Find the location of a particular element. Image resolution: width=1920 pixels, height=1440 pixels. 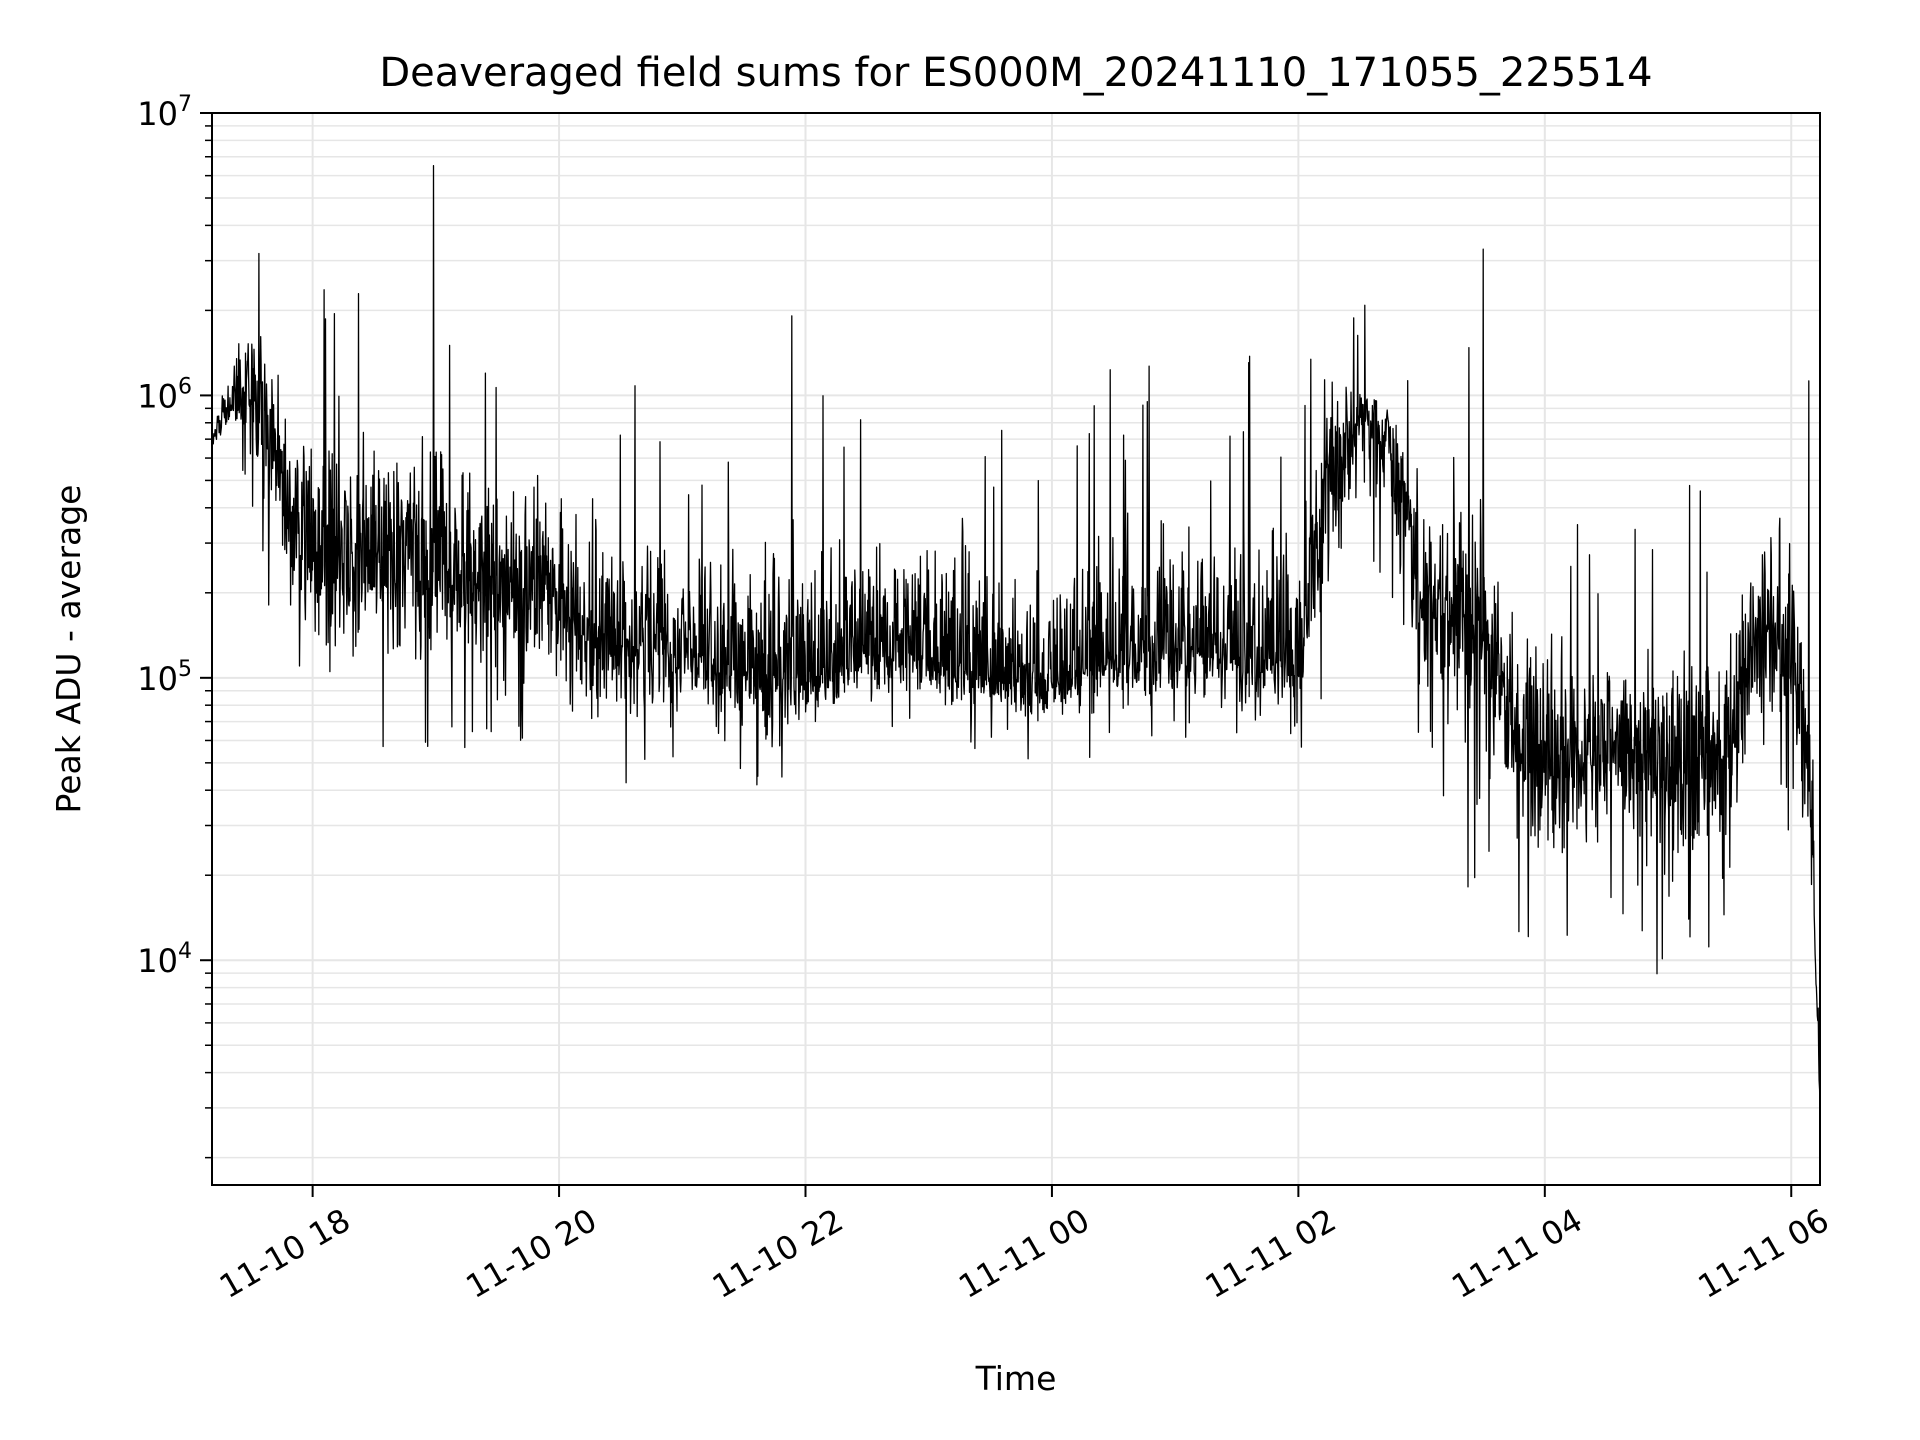

y-axis-title: Peak ADU - average is located at coordinates (68, 649).